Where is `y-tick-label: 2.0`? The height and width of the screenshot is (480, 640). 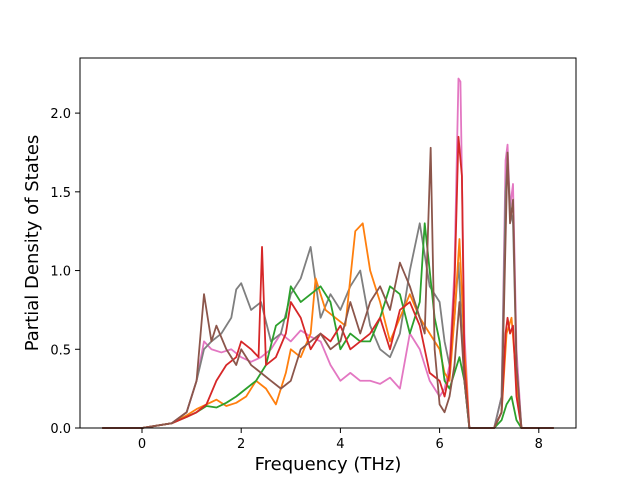 y-tick-label: 2.0 is located at coordinates (60, 114).